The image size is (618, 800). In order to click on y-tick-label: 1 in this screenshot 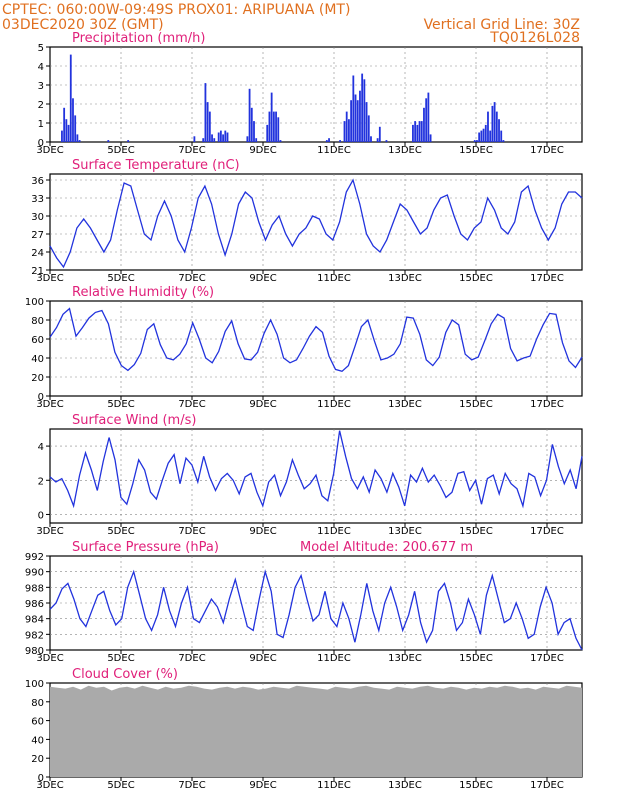, I will do `click(41, 124)`.